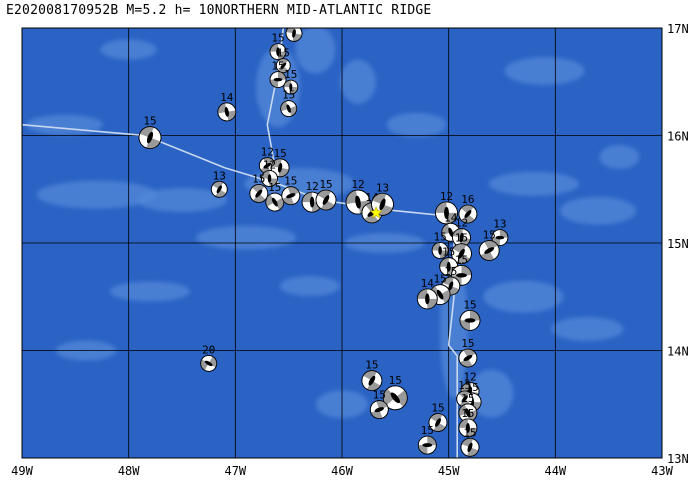 The width and height of the screenshot is (695, 489). I want to click on longitude-tick-label: 43W, so click(662, 471).